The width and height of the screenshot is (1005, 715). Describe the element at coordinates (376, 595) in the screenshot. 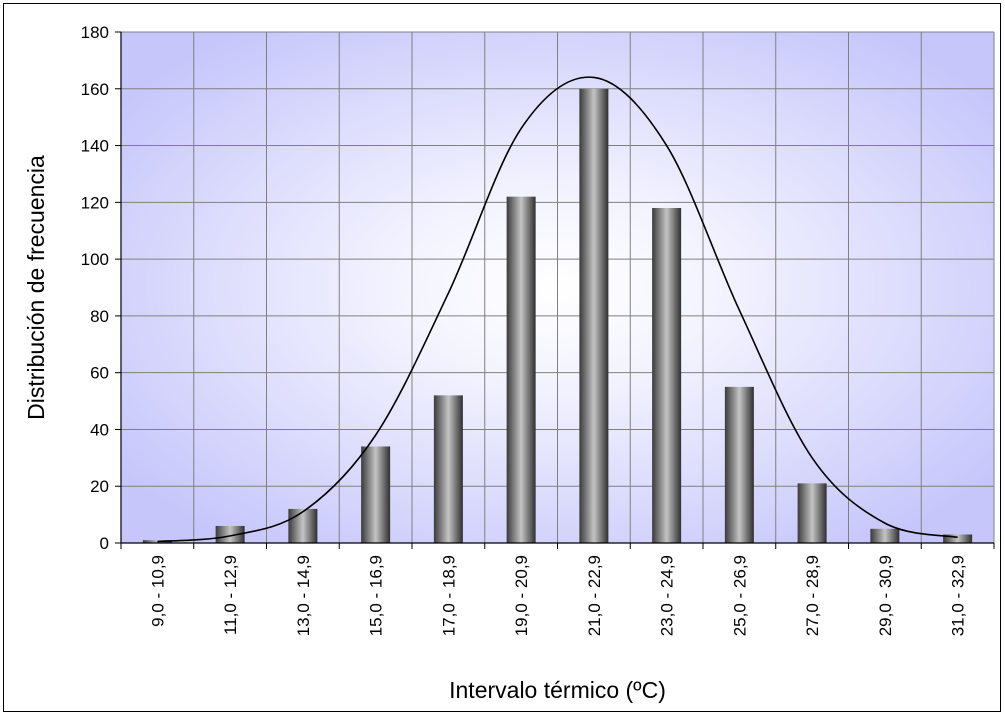

I see `x-tick-label: 15,0 - 16,9` at that location.